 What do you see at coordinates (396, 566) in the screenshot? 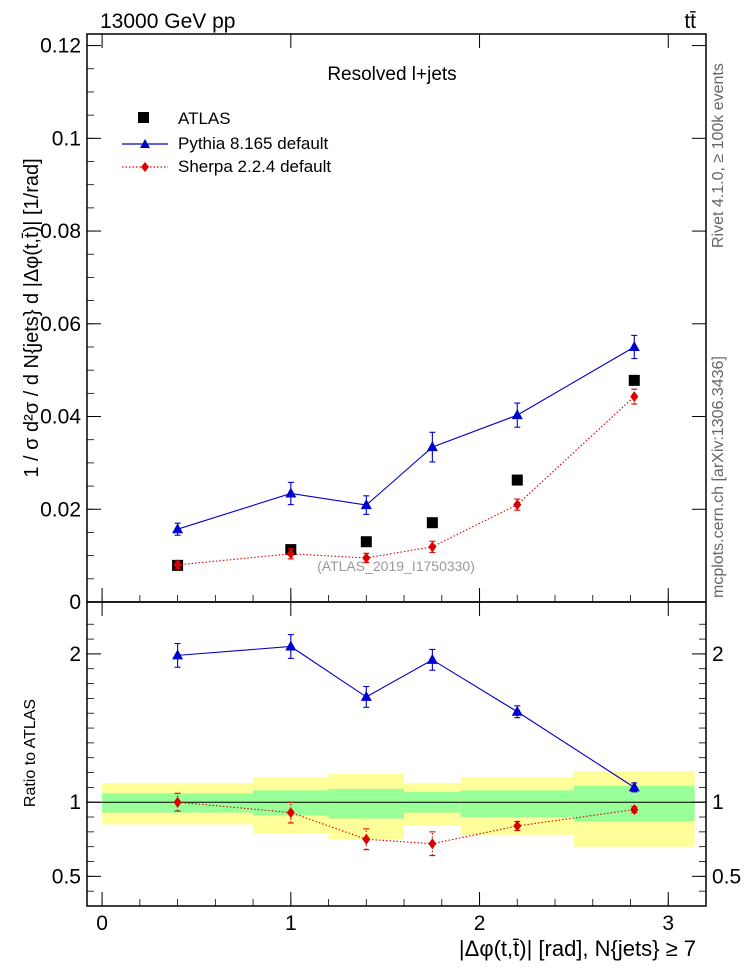
I see `analysis-watermark: (ATLAS_2019_I1750330)` at bounding box center [396, 566].